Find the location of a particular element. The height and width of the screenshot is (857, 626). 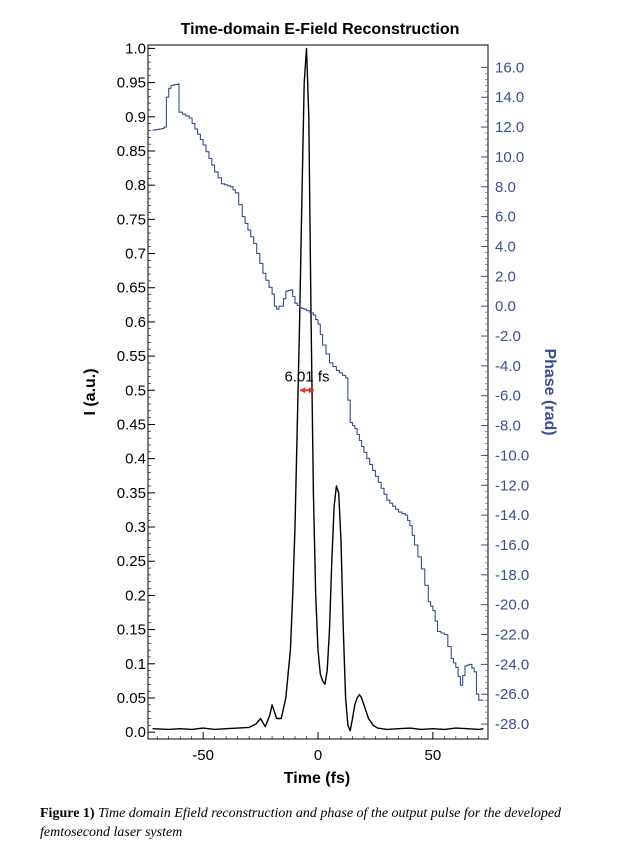

y2-tick-label: -8.0 is located at coordinates (508, 426).